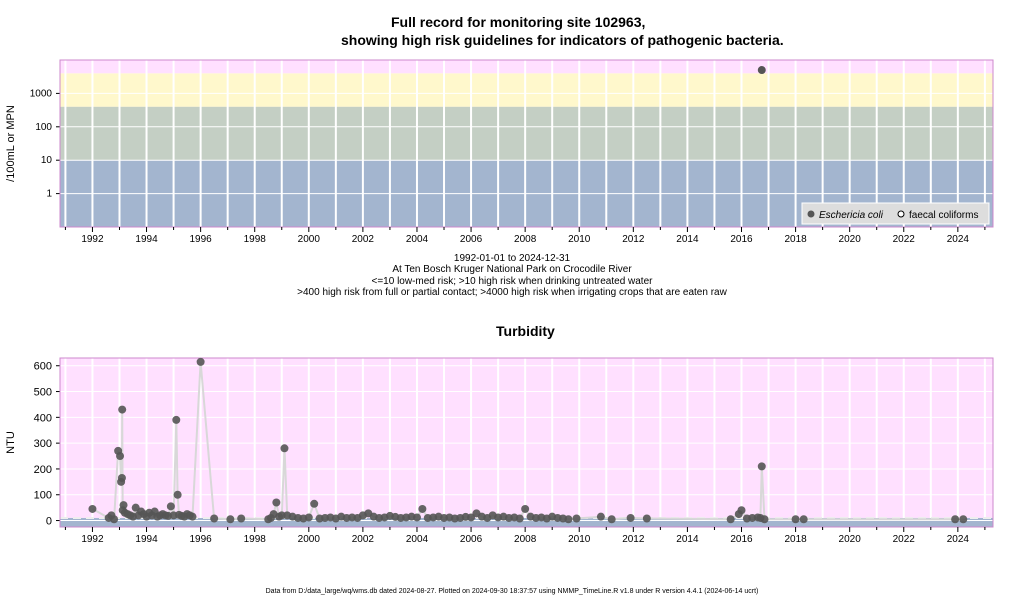 Image resolution: width=1024 pixels, height=600 pixels. I want to click on y-axis-label: /100mL or MPN, so click(11, 143).